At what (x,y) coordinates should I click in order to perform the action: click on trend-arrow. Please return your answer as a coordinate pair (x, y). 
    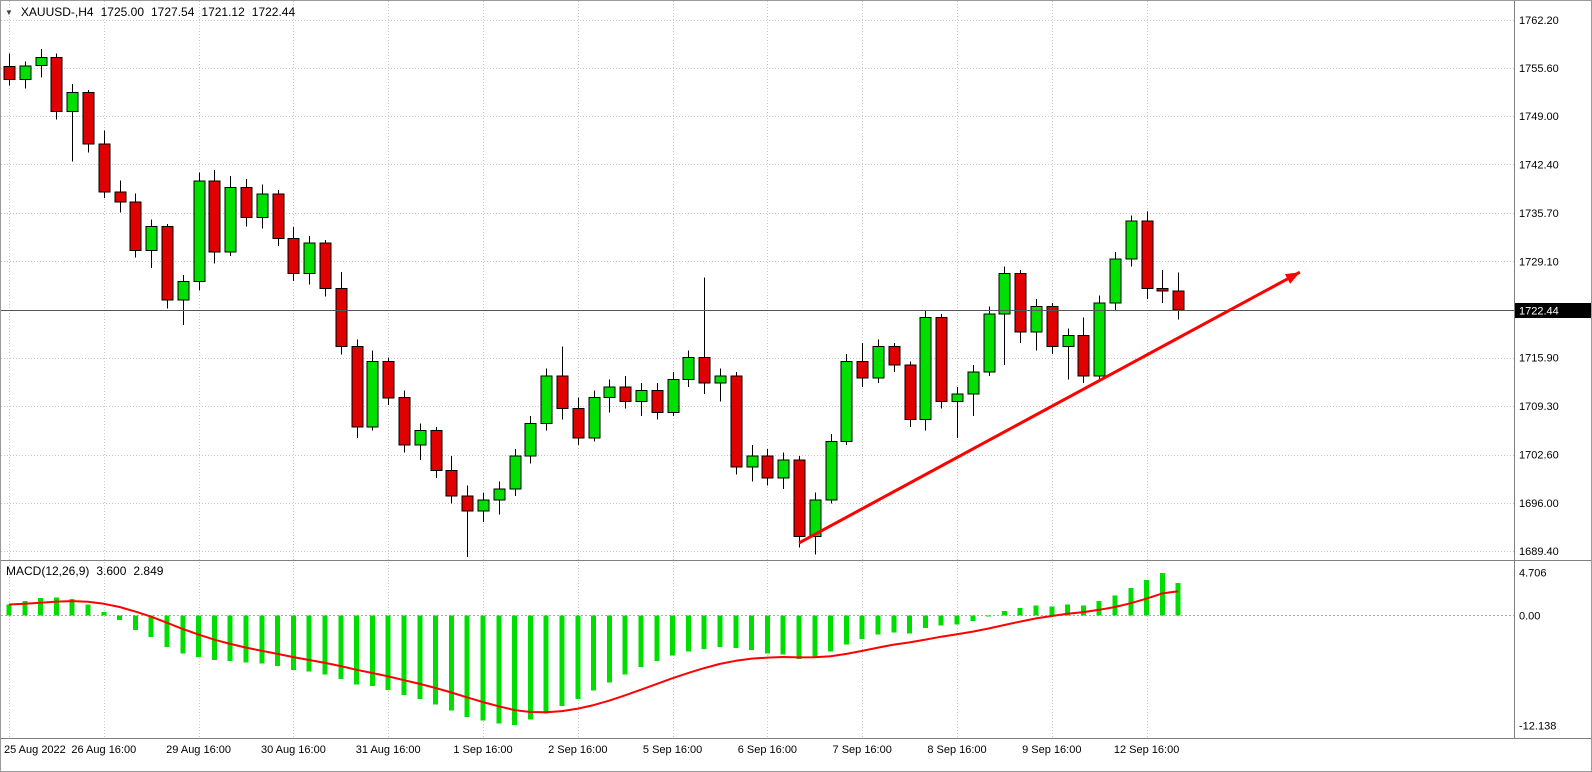
    Looking at the image, I should click on (1049, 407).